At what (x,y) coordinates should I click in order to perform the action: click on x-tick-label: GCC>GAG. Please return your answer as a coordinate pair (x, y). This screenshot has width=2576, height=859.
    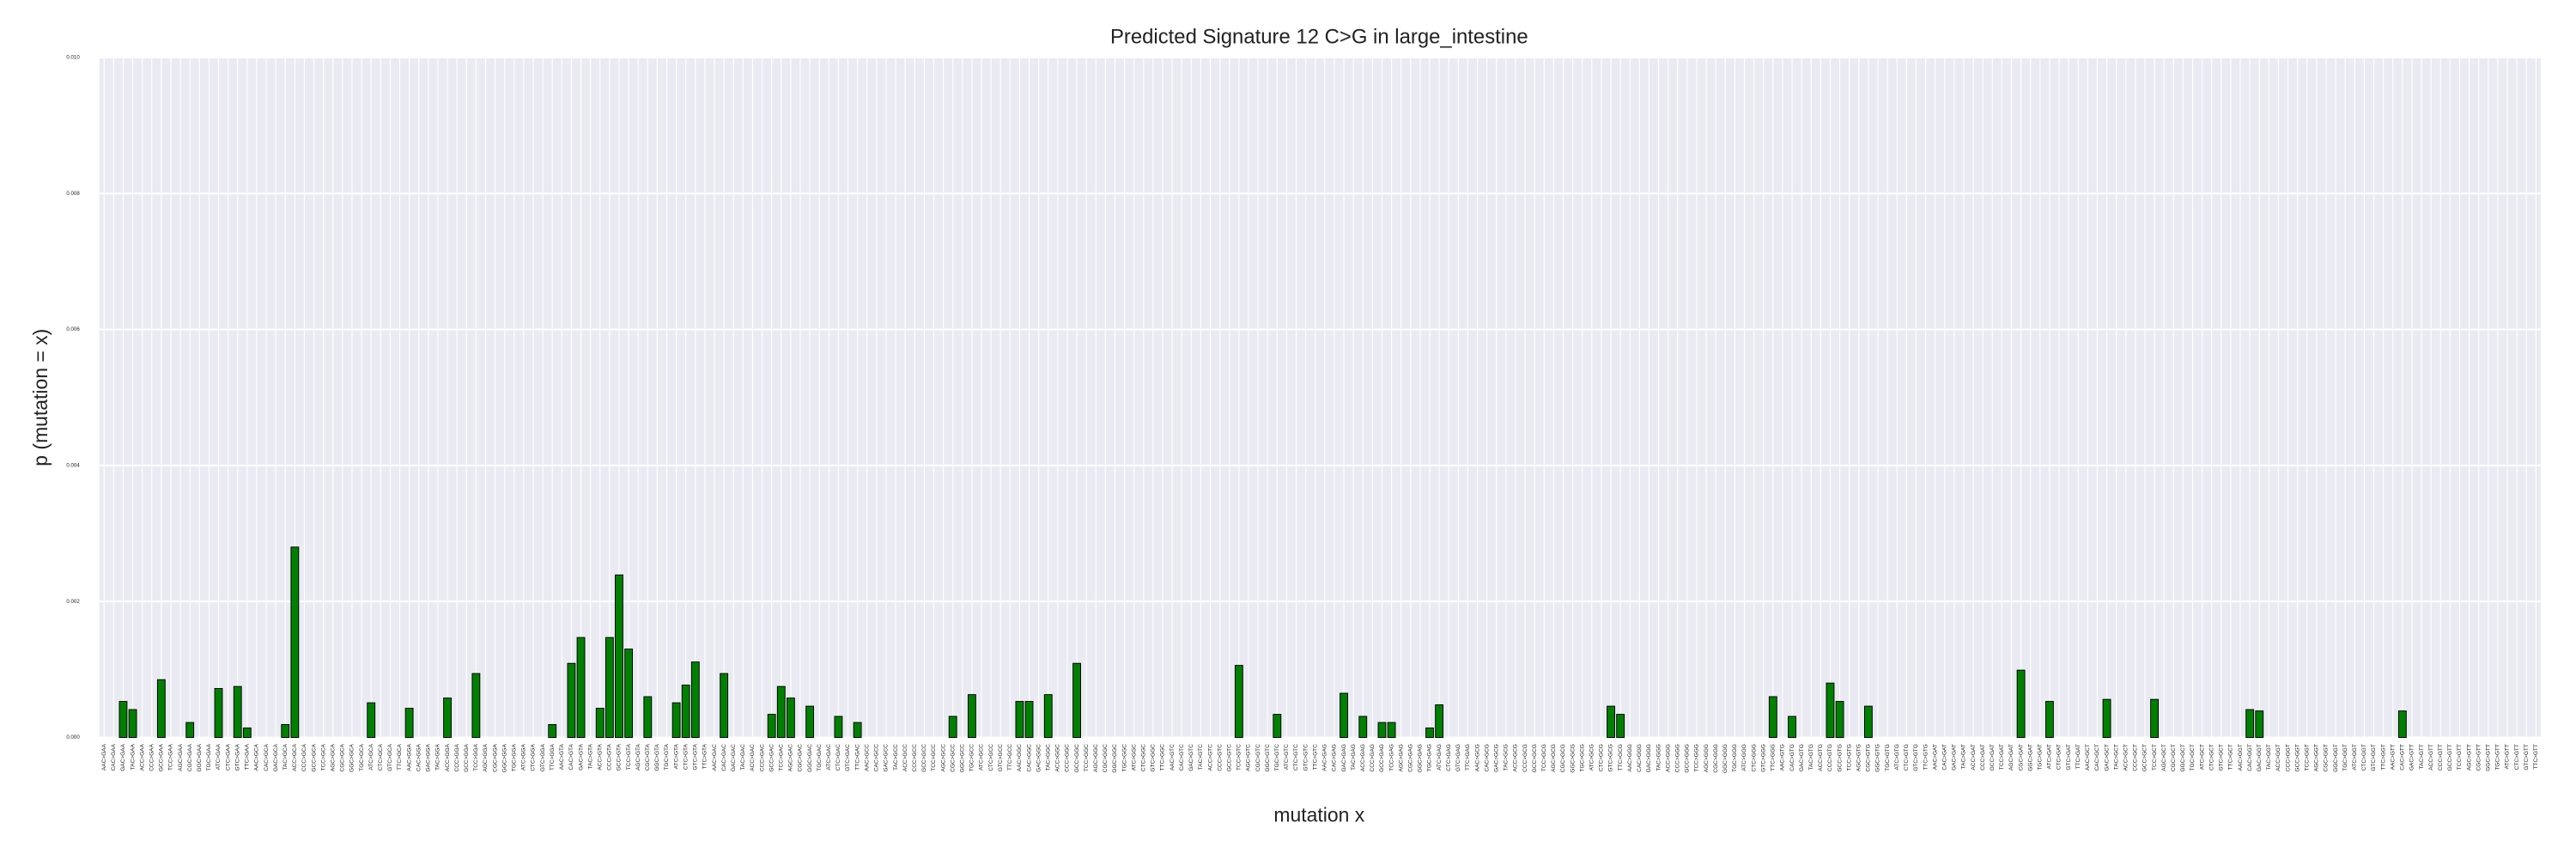
    Looking at the image, I should click on (1382, 758).